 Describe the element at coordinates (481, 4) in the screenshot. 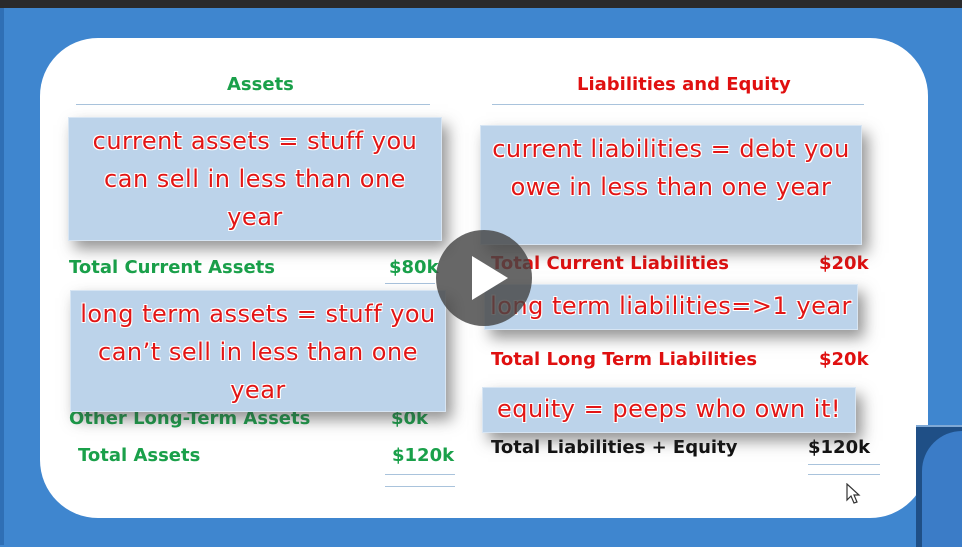

I see `top-bar` at that location.